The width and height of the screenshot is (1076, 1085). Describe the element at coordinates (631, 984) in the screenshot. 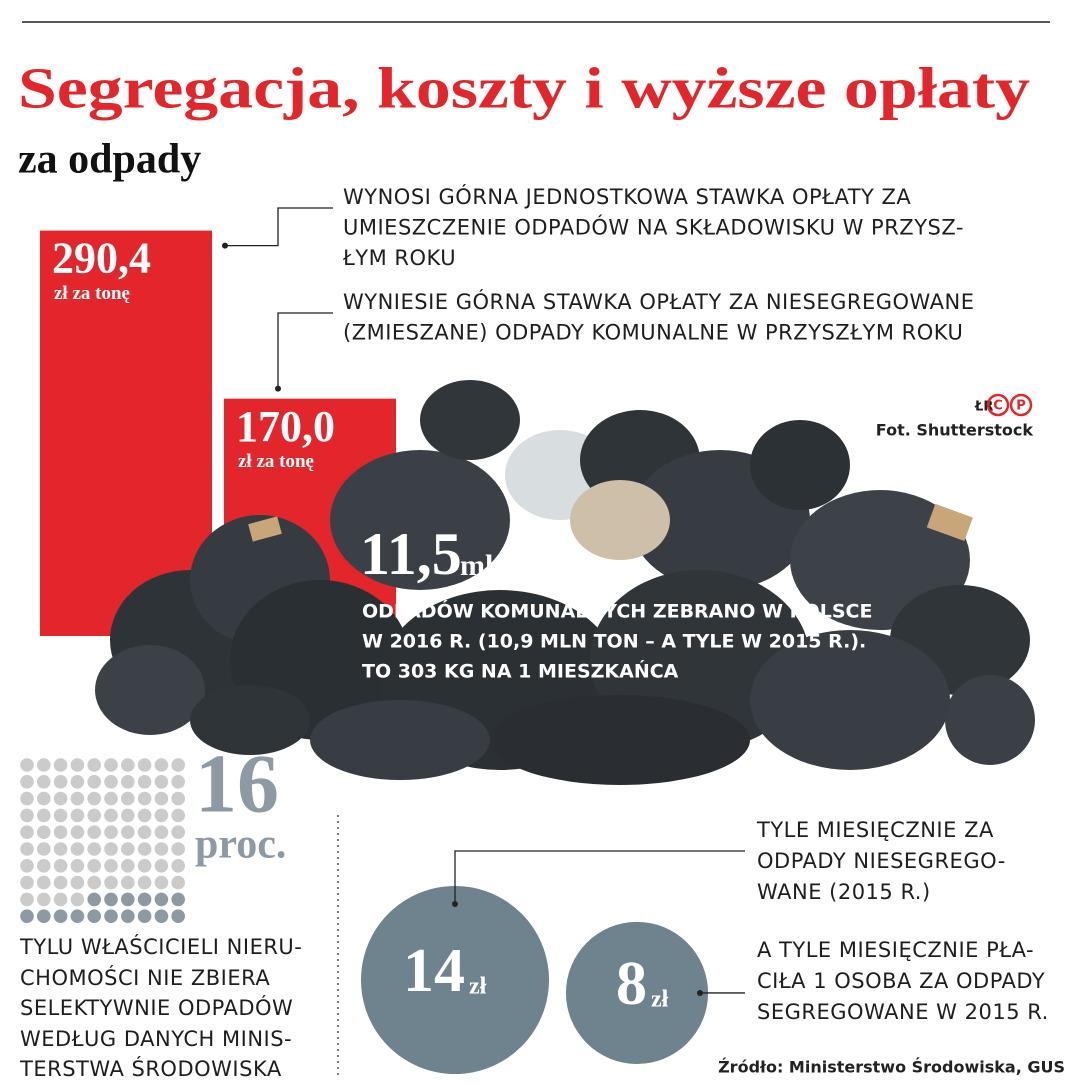

I see `circle-value: 8` at that location.